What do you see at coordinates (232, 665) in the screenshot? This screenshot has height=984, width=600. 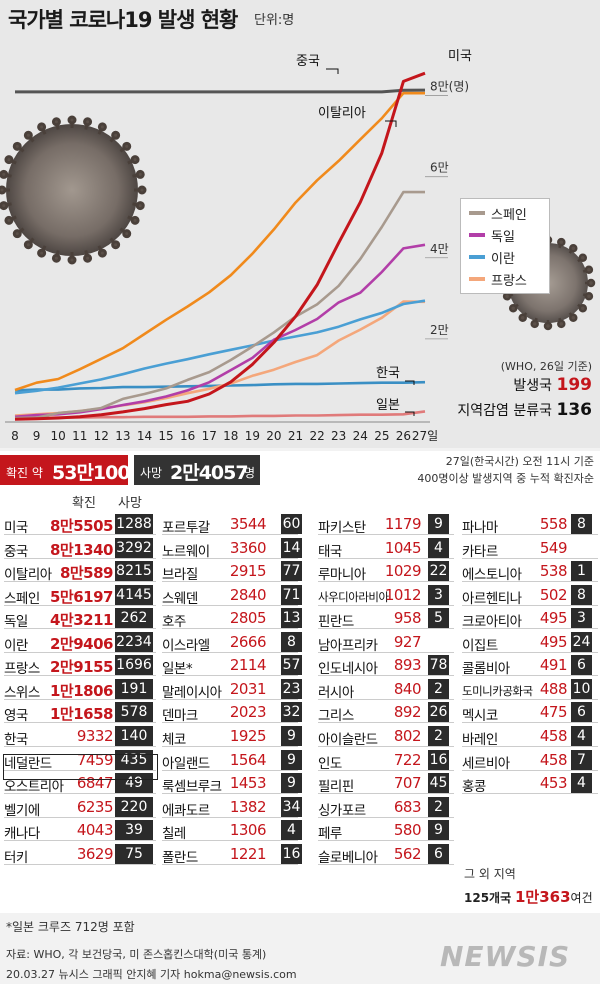 I see `table-row: 일본* 2114 57` at bounding box center [232, 665].